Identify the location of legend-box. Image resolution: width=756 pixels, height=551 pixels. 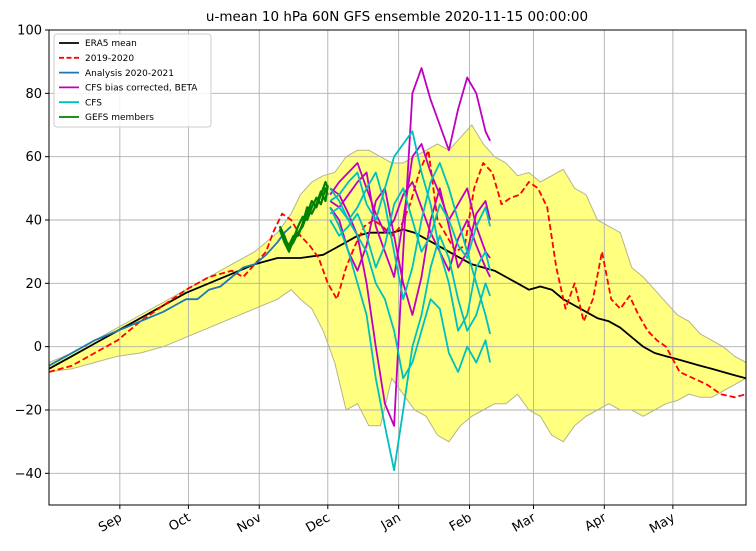
(132, 80).